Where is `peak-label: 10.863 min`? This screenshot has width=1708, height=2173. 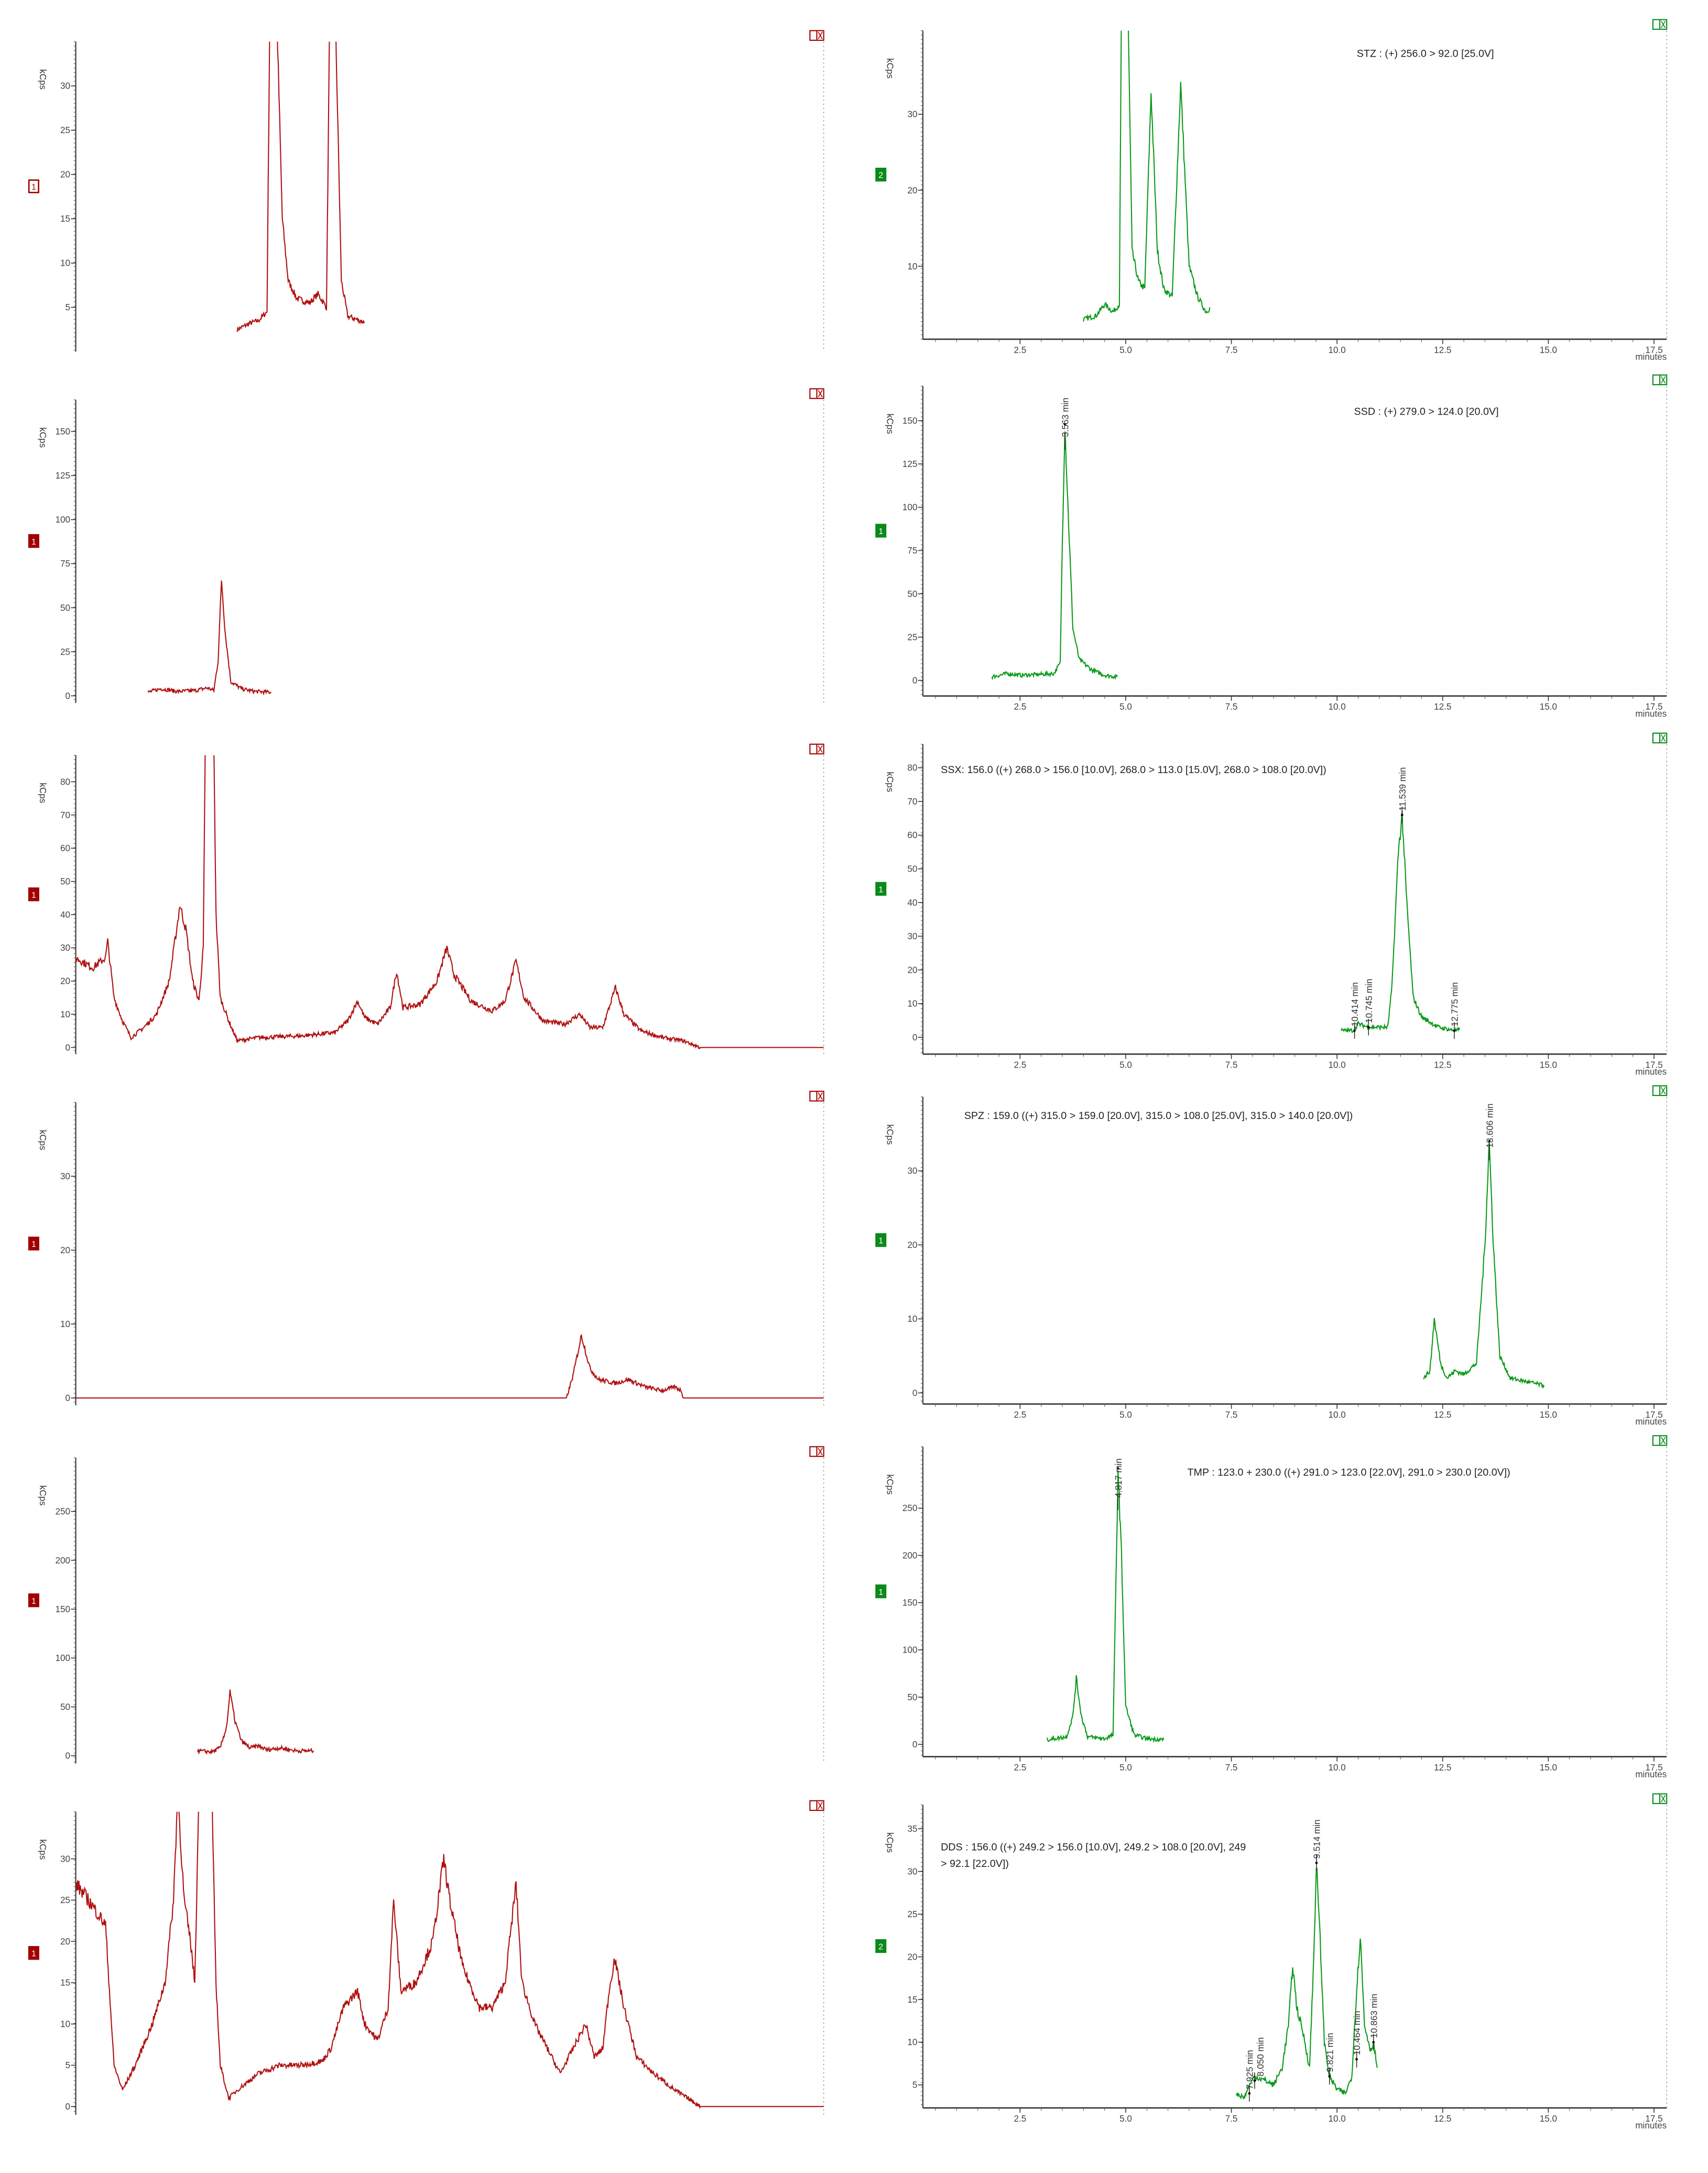 peak-label: 10.863 min is located at coordinates (1374, 2016).